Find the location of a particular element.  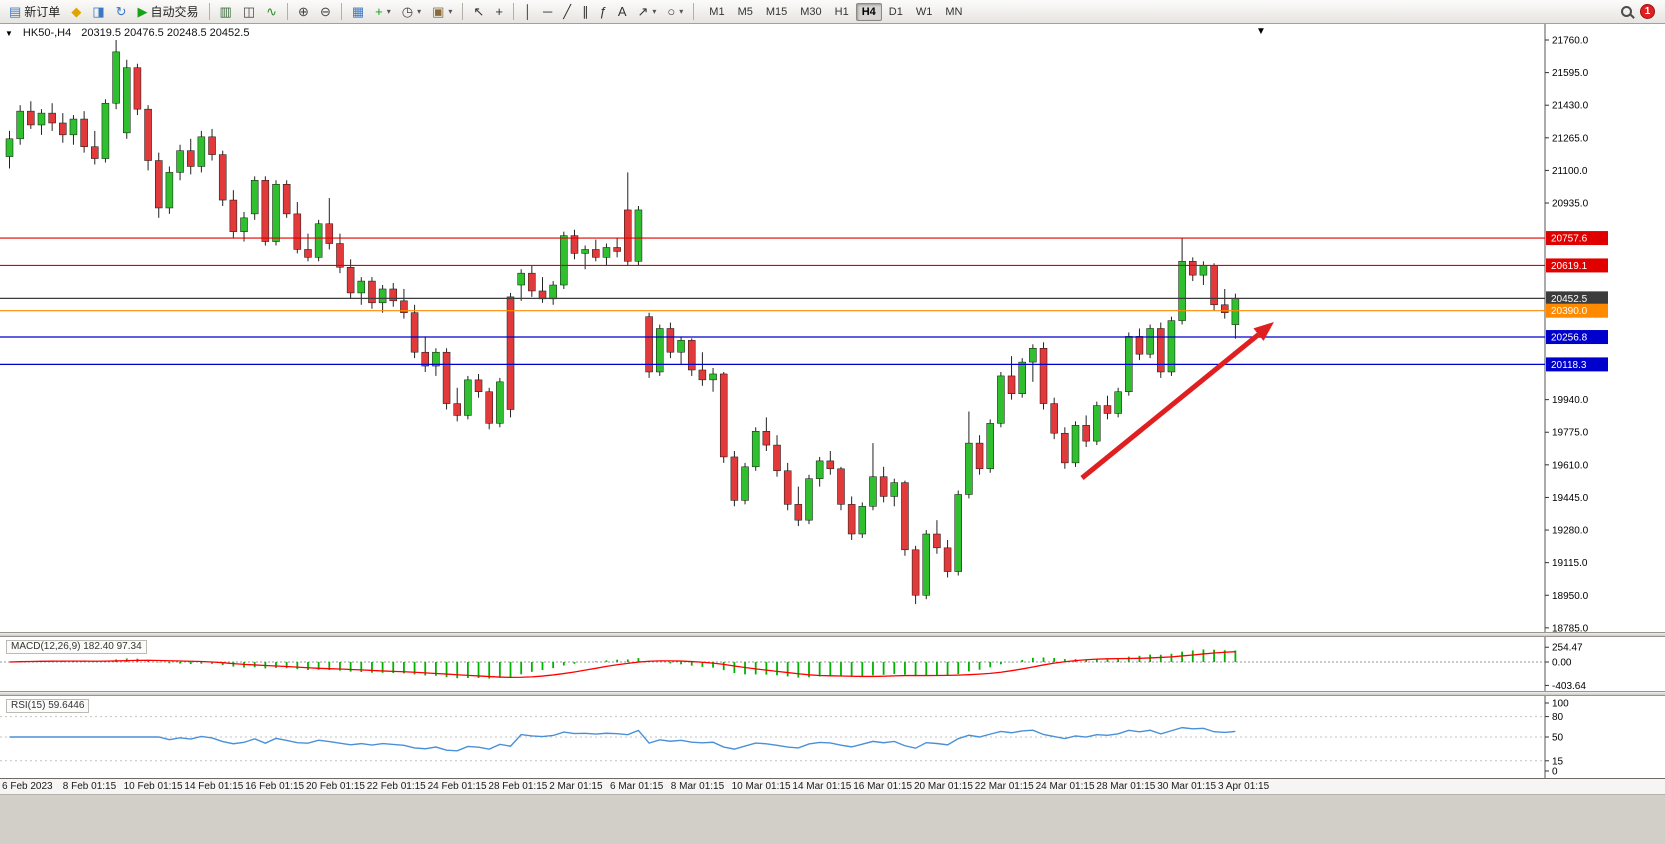

svg-text: 20619.1 is located at coordinates (1569, 266).